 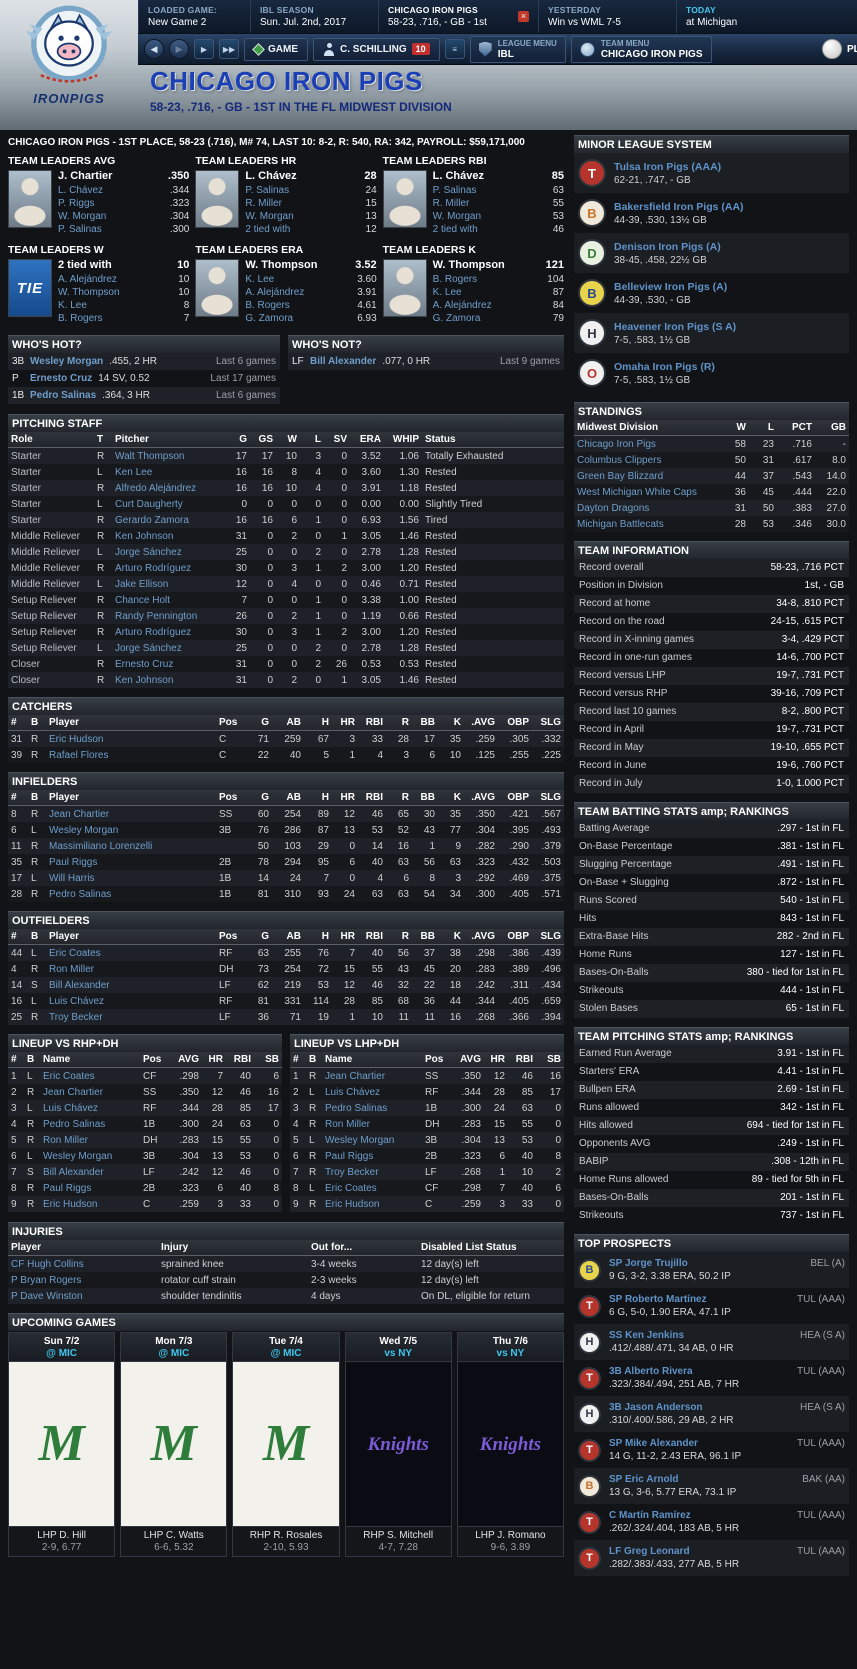 What do you see at coordinates (123, 318) in the screenshot?
I see `leader-row: B. Rogers 7` at bounding box center [123, 318].